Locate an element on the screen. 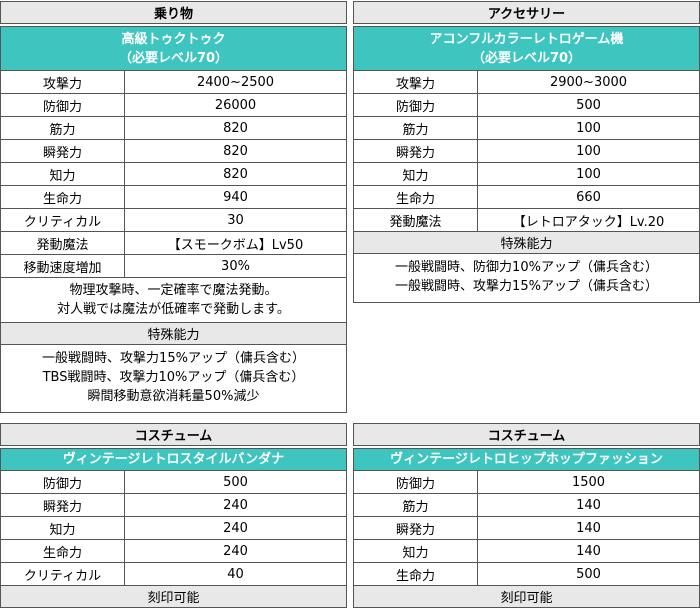  stat-row: 攻撃力 2900~3000 is located at coordinates (526, 82).